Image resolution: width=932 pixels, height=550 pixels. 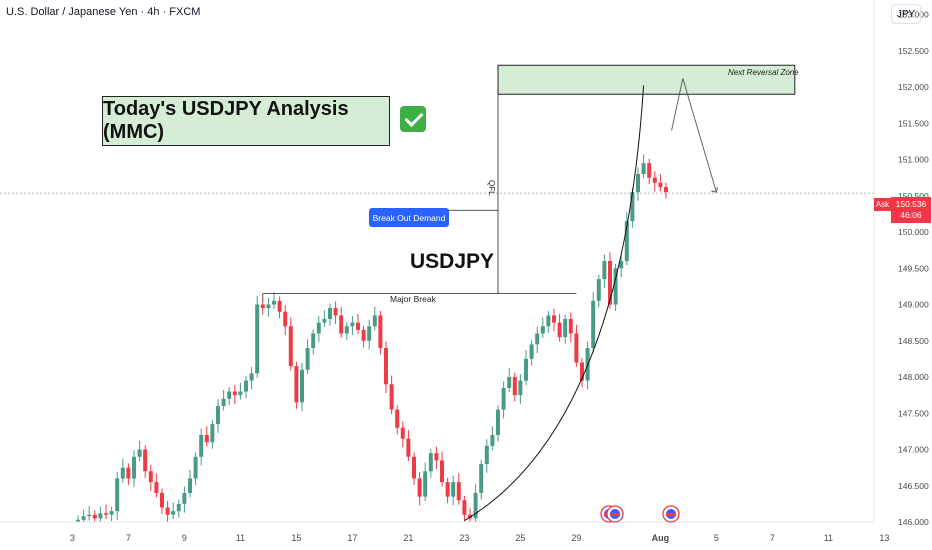 What do you see at coordinates (72, 538) in the screenshot?
I see `time-tick-label: 3` at bounding box center [72, 538].